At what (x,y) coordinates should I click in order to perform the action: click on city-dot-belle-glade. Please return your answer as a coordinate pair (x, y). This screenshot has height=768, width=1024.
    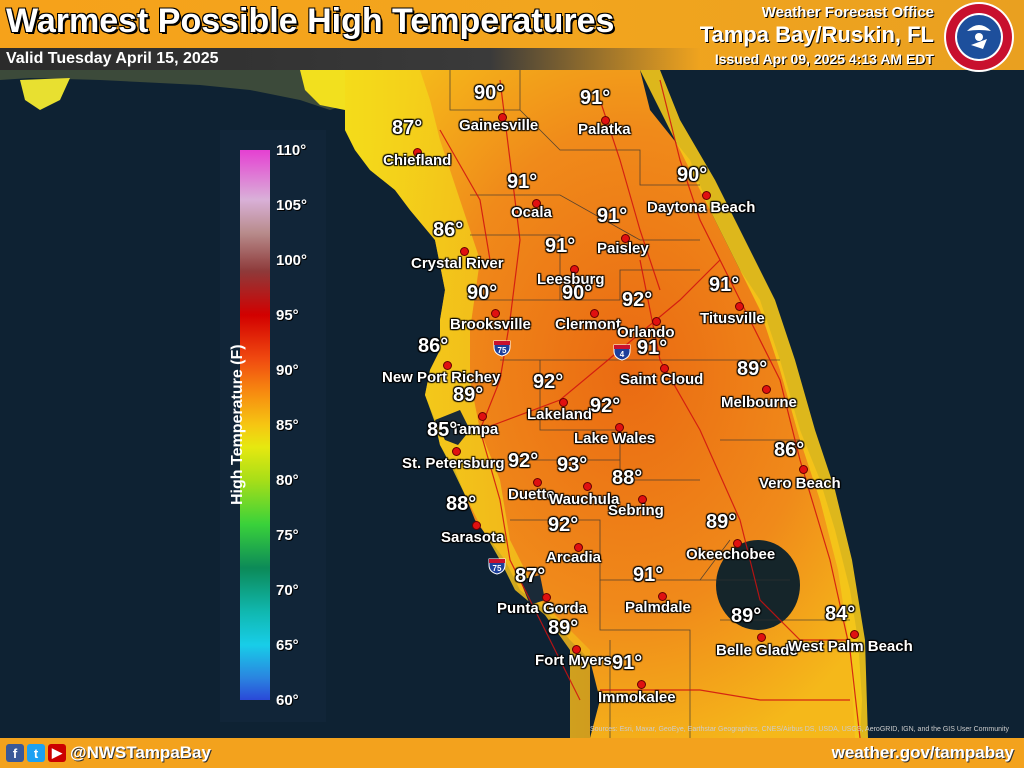
    Looking at the image, I should click on (761, 637).